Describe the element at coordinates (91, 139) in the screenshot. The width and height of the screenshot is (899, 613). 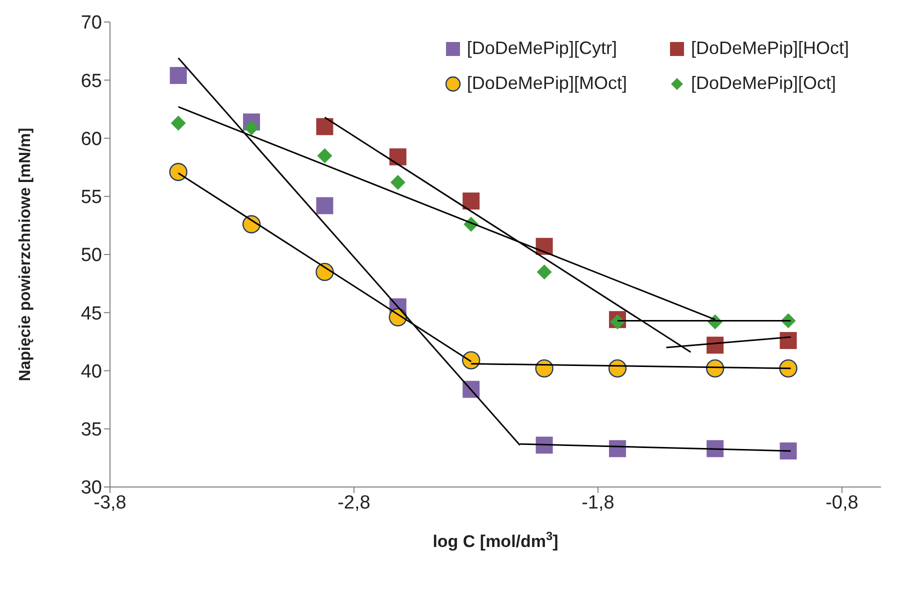
I see `y-tick-label: 60` at that location.